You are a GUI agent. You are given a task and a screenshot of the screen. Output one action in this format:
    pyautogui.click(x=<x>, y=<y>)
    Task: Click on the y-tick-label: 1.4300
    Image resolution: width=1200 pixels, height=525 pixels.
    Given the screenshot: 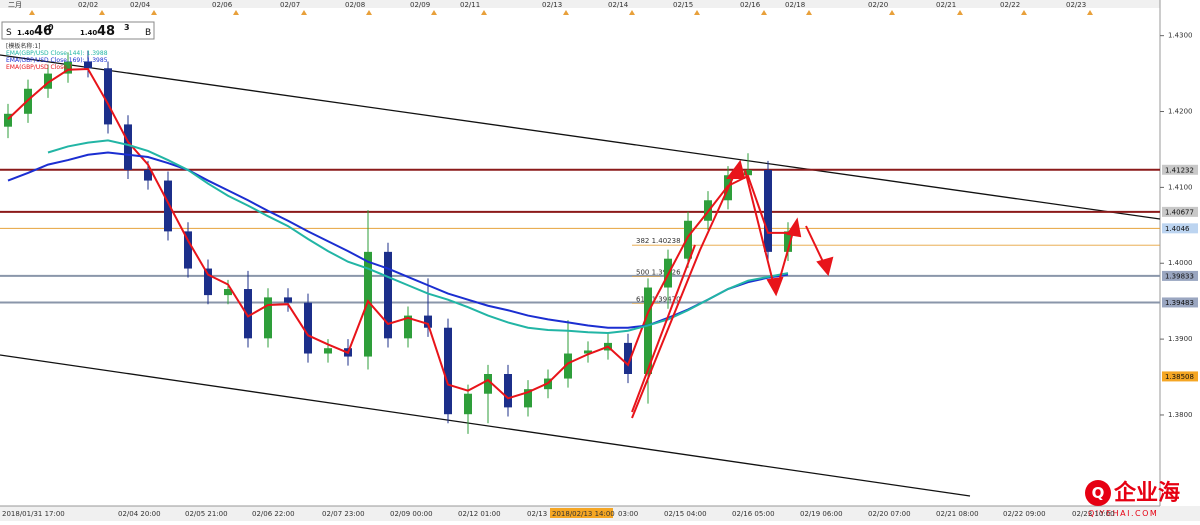 What is the action you would take?
    pyautogui.click(x=1180, y=36)
    